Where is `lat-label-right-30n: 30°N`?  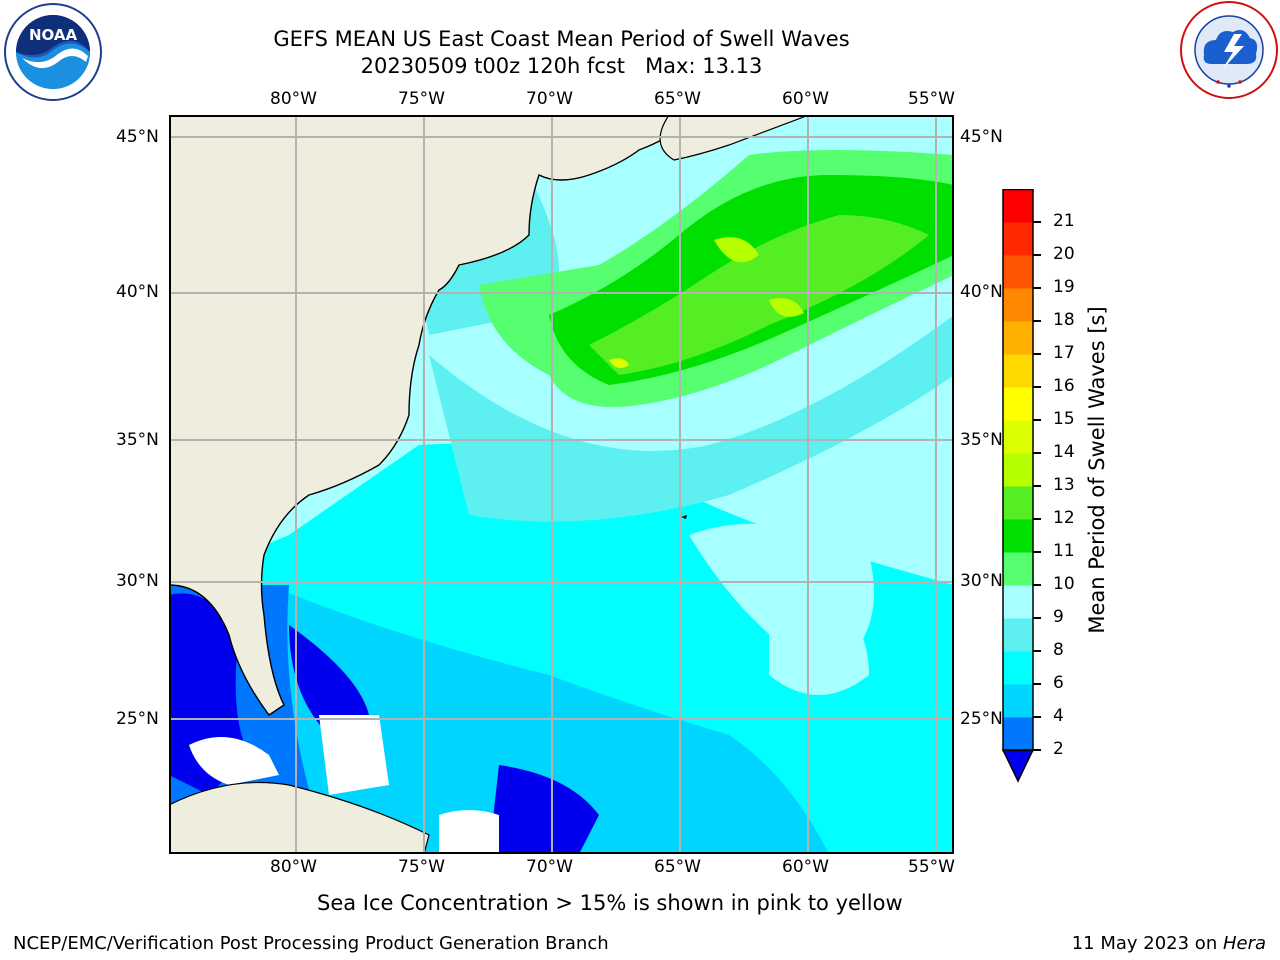 lat-label-right-30n: 30°N is located at coordinates (981, 581).